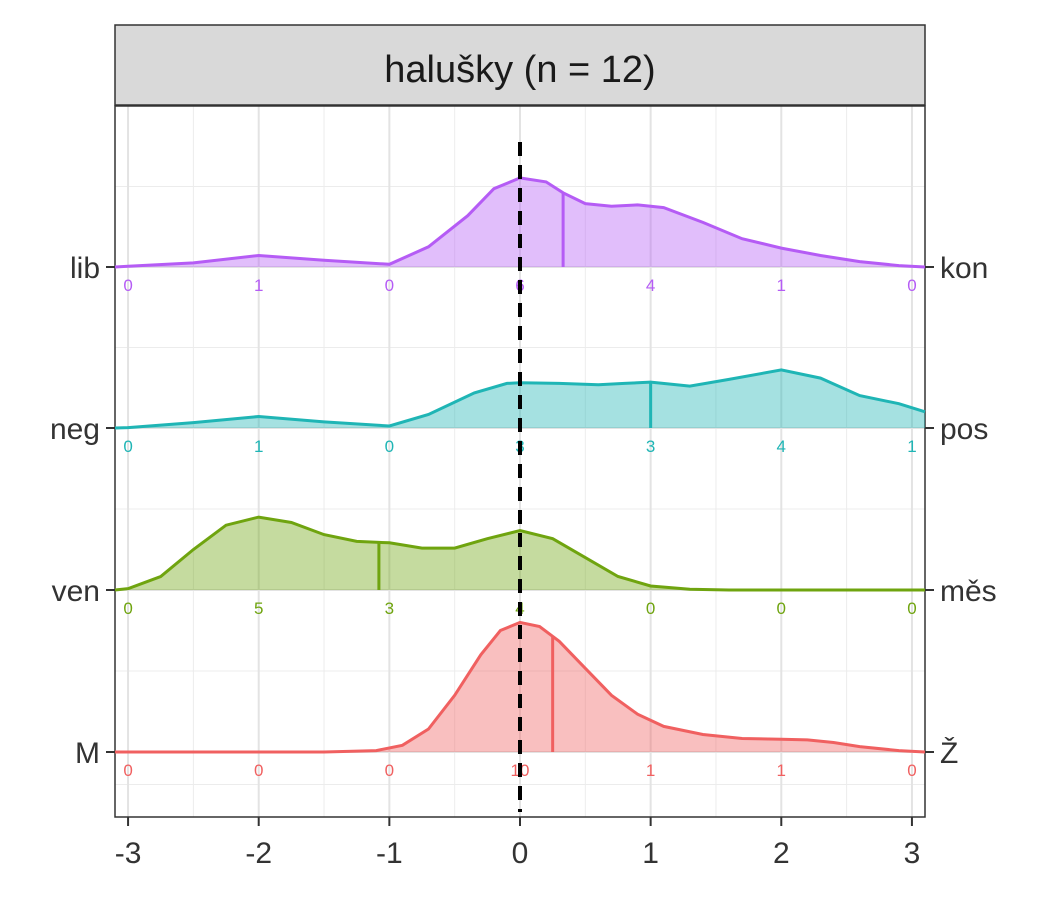 This screenshot has height=900, width=1050. I want to click on count-label: 5, so click(258, 608).